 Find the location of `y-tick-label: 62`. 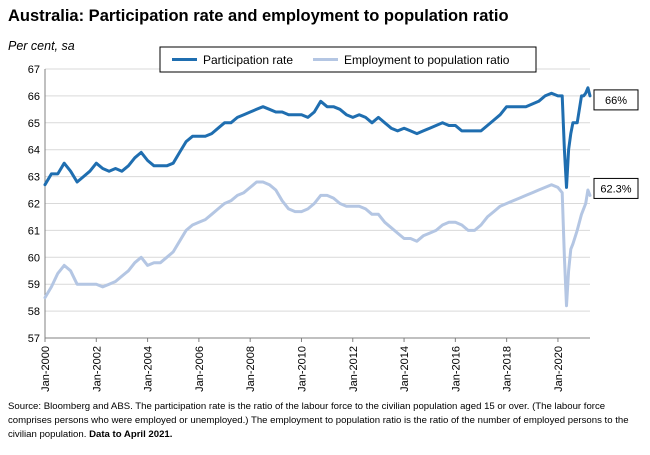

y-tick-label: 62 is located at coordinates (34, 205).